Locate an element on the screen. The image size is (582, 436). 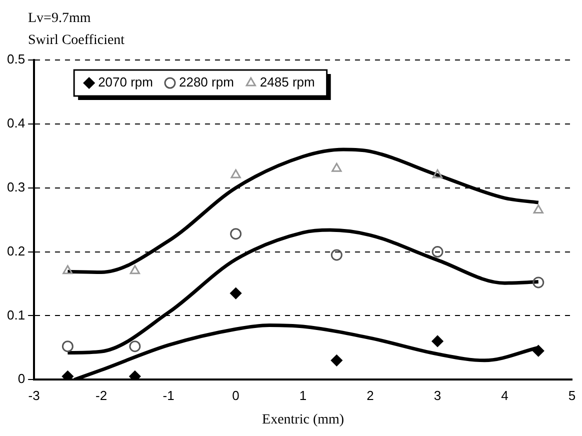
legend-label: 2070 rpm is located at coordinates (125, 82).